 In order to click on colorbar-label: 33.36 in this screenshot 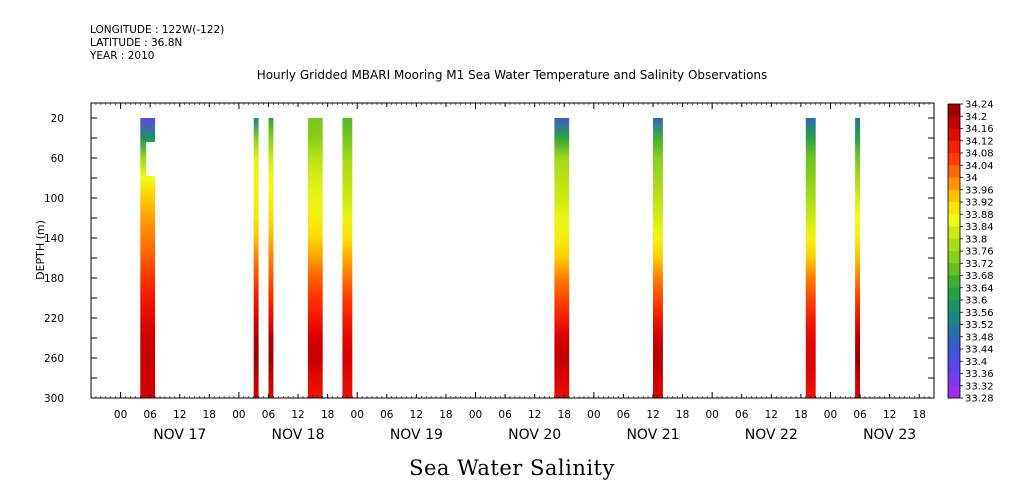, I will do `click(979, 374)`.